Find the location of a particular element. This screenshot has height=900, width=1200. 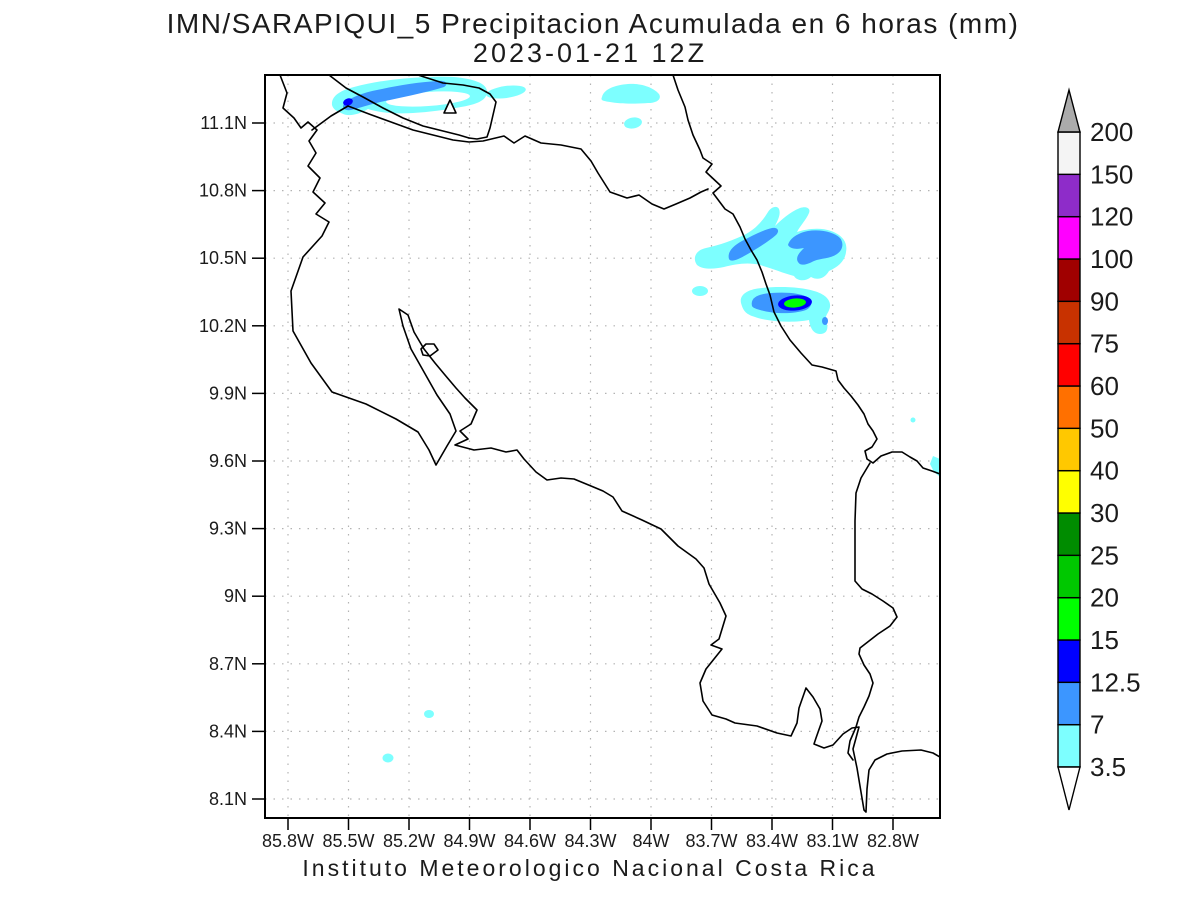

precip-patch-nw-border-band-blue is located at coordinates (394, 95).